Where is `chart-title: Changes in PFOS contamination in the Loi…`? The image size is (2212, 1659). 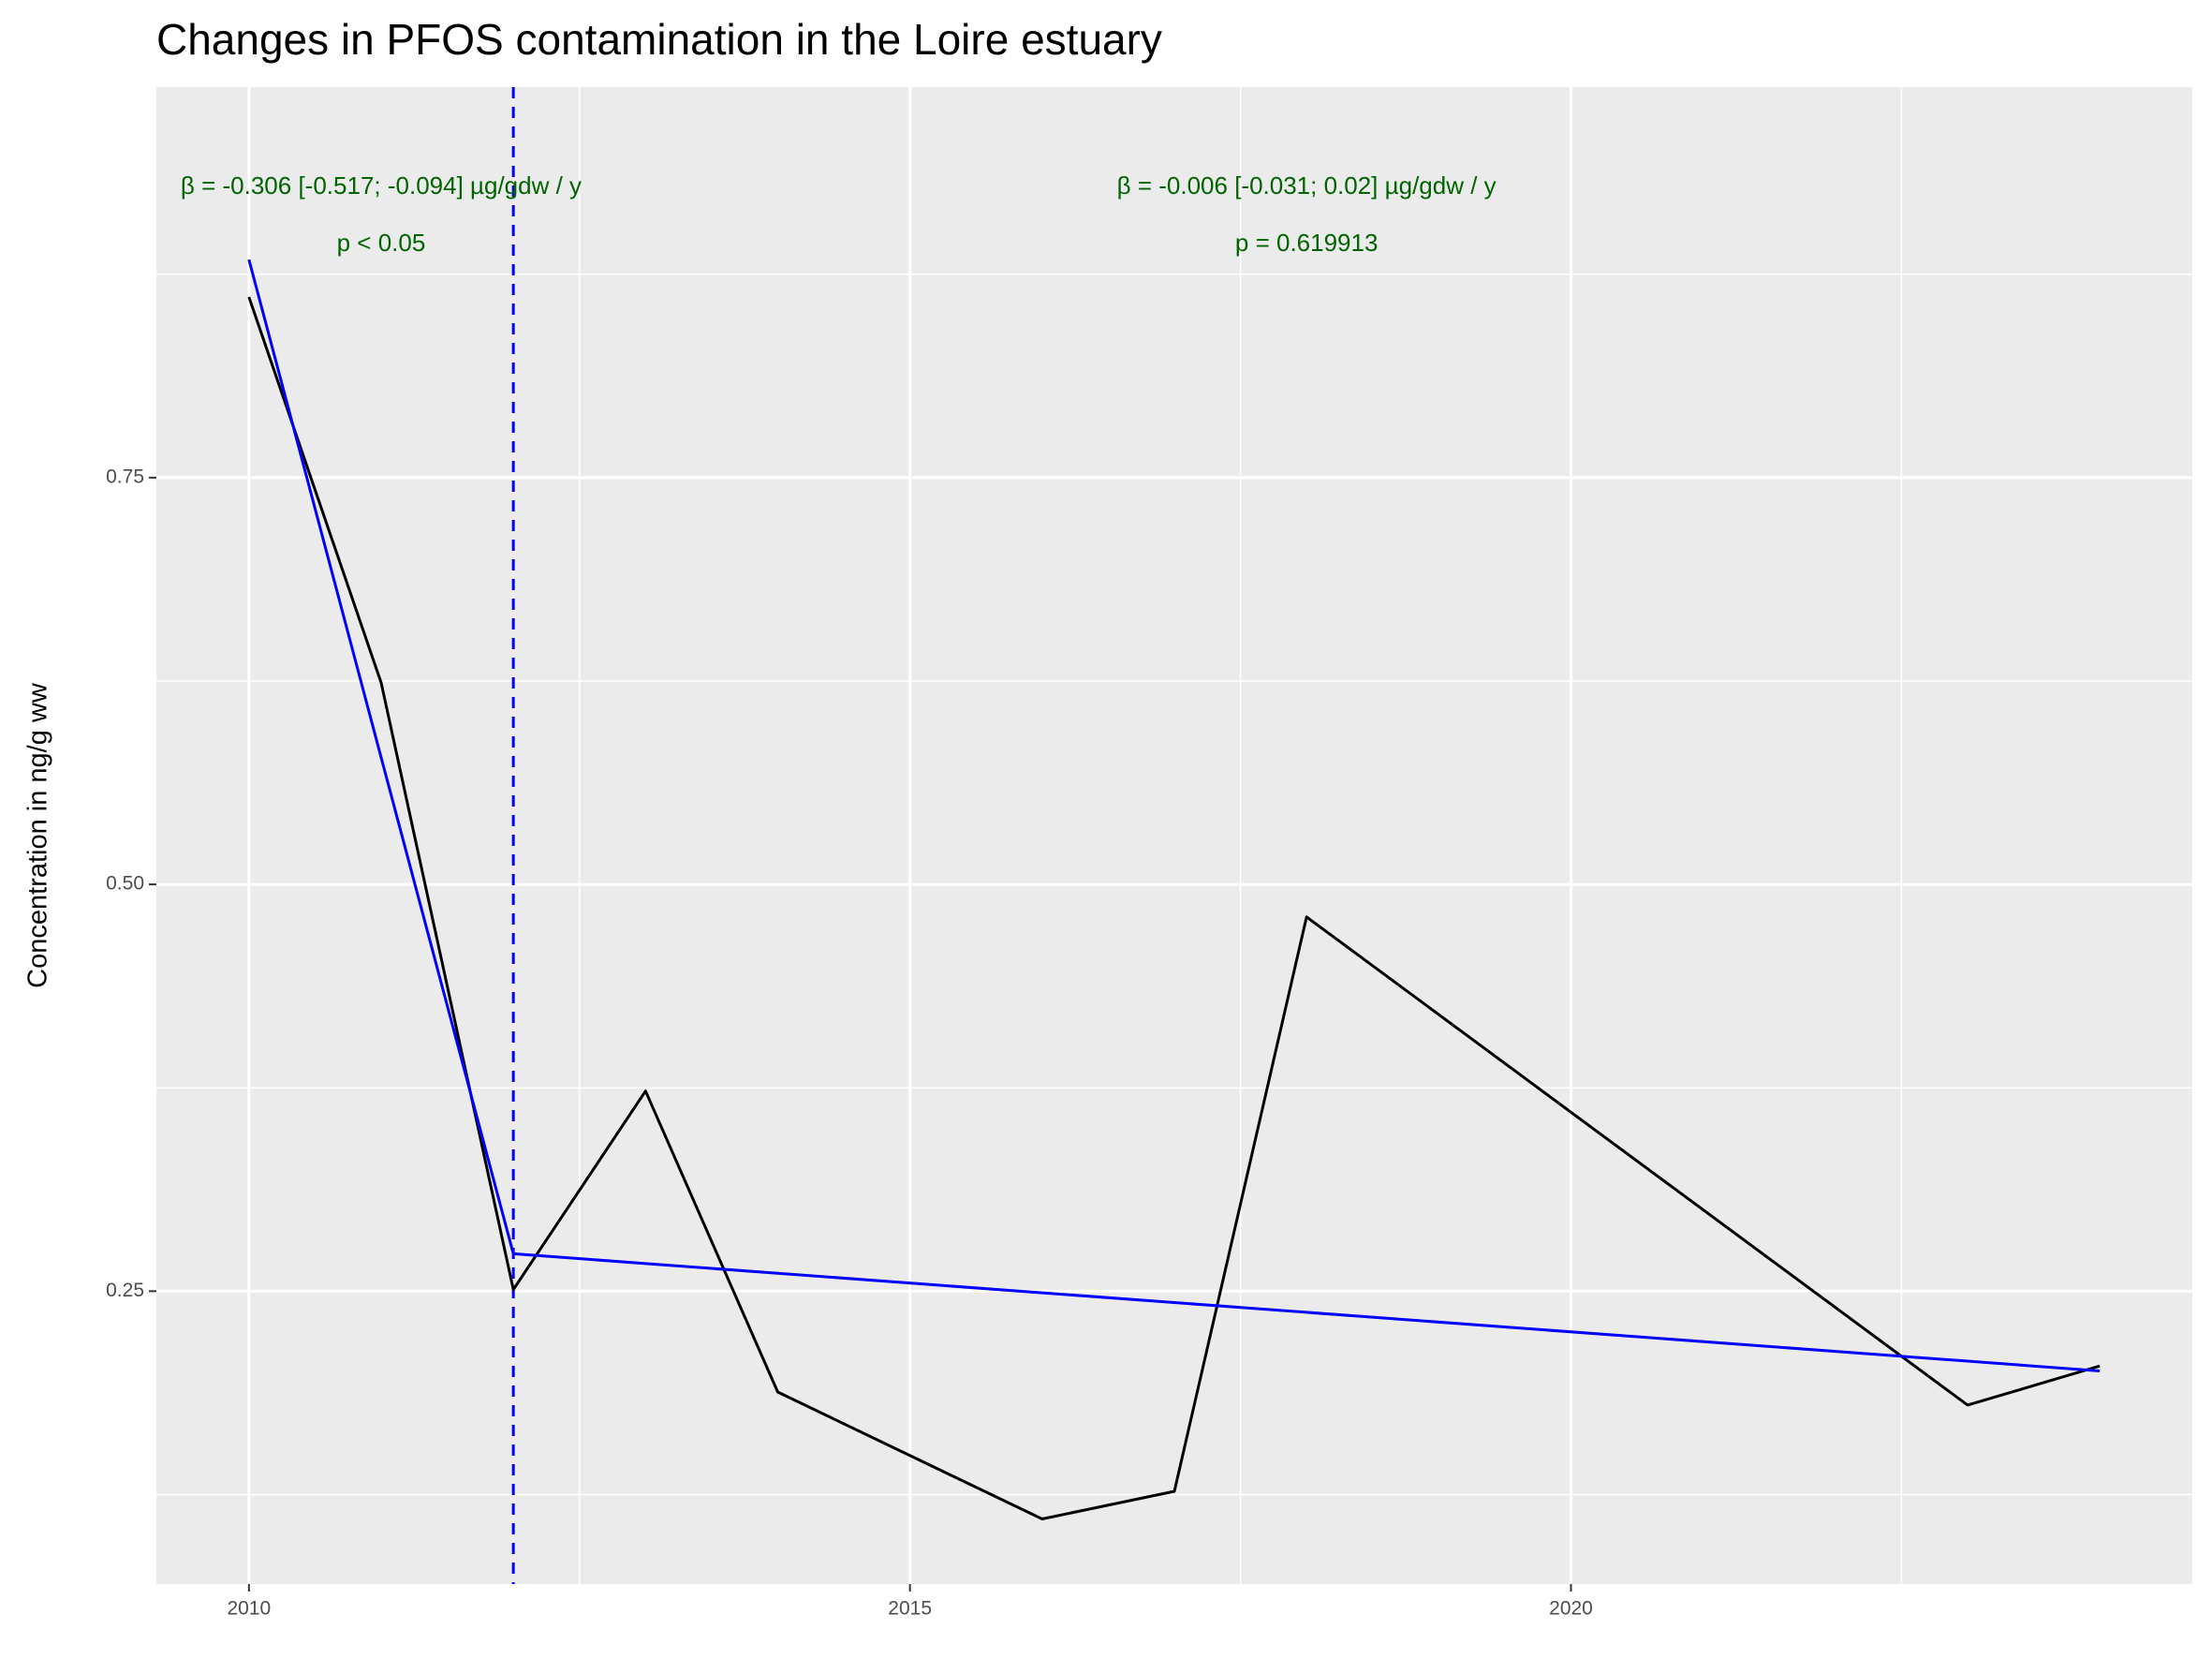
chart-title: Changes in PFOS contamination in the Loi… is located at coordinates (659, 40).